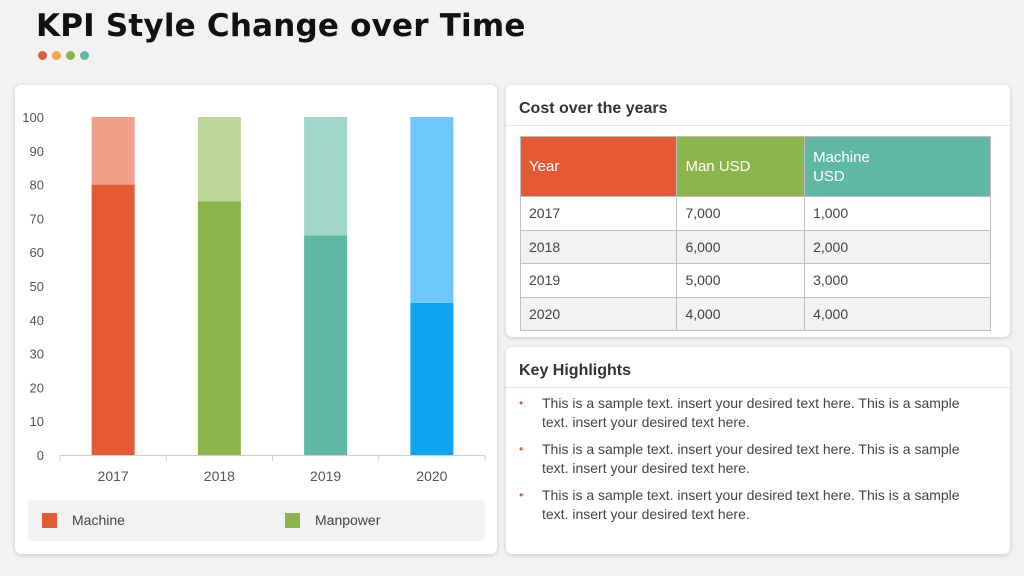 The width and height of the screenshot is (1024, 576). I want to click on bar-manpower-2017, so click(113, 151).